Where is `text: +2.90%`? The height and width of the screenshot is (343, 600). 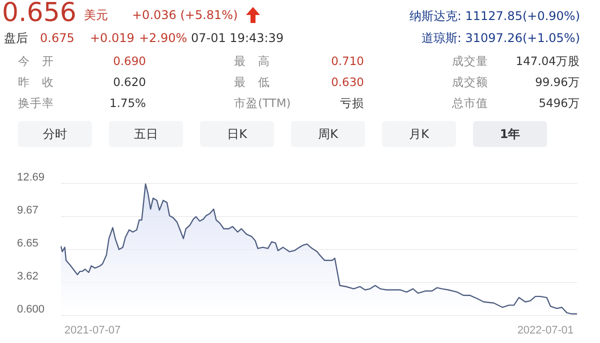 text: +2.90% is located at coordinates (163, 38).